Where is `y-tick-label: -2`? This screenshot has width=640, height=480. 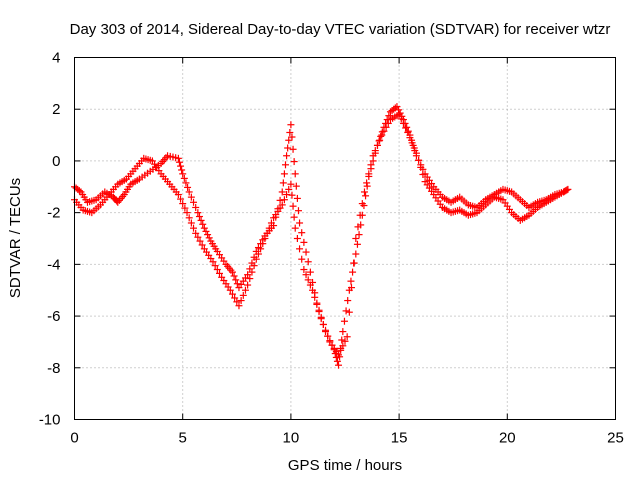
y-tick-label: -2 is located at coordinates (53, 213).